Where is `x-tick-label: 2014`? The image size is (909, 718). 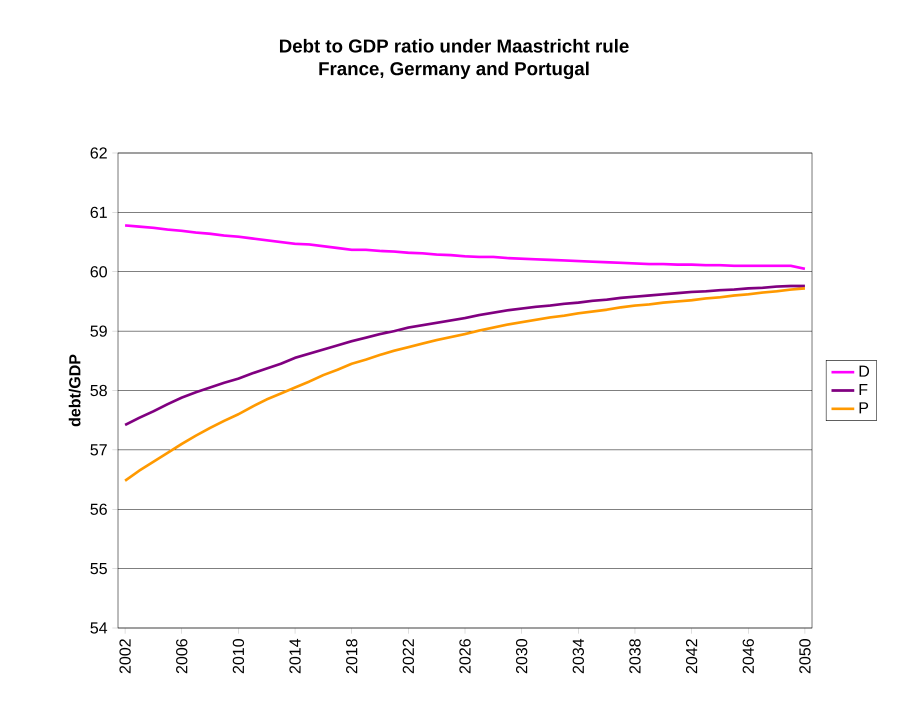 x-tick-label: 2014 is located at coordinates (295, 656).